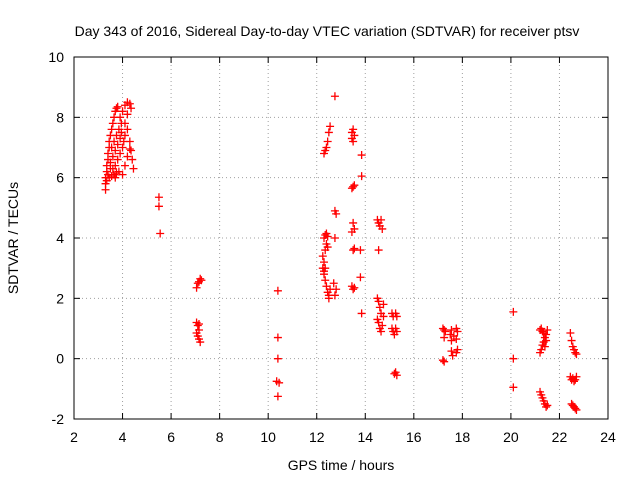  What do you see at coordinates (608, 437) in the screenshot?
I see `x-tick-label: 24` at bounding box center [608, 437].